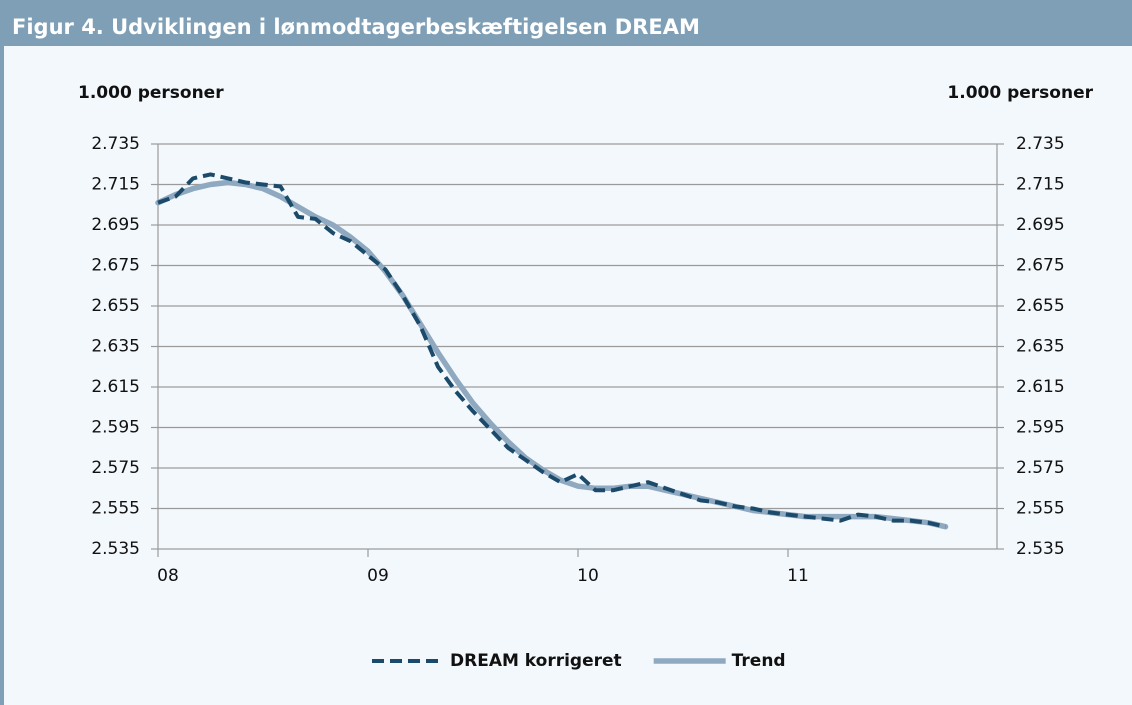 The image size is (1132, 705). What do you see at coordinates (115, 347) in the screenshot?
I see `y-tick-label: 2.635` at bounding box center [115, 347].